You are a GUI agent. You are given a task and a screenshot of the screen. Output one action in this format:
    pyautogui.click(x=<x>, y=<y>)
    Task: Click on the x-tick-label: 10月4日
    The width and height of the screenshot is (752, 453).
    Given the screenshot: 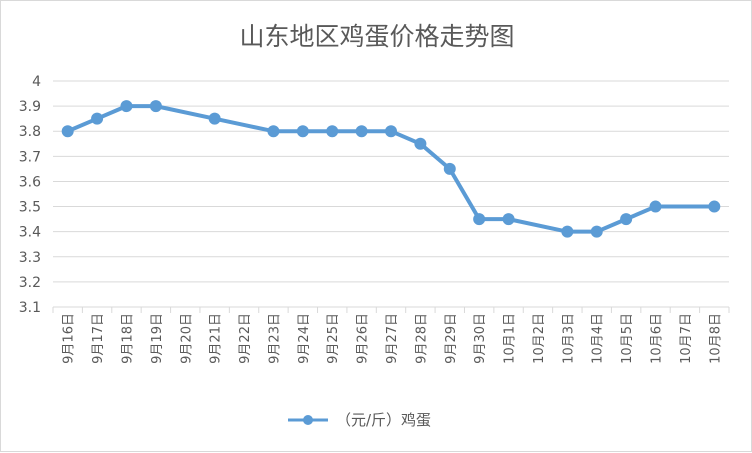 What is the action you would take?
    pyautogui.click(x=598, y=338)
    